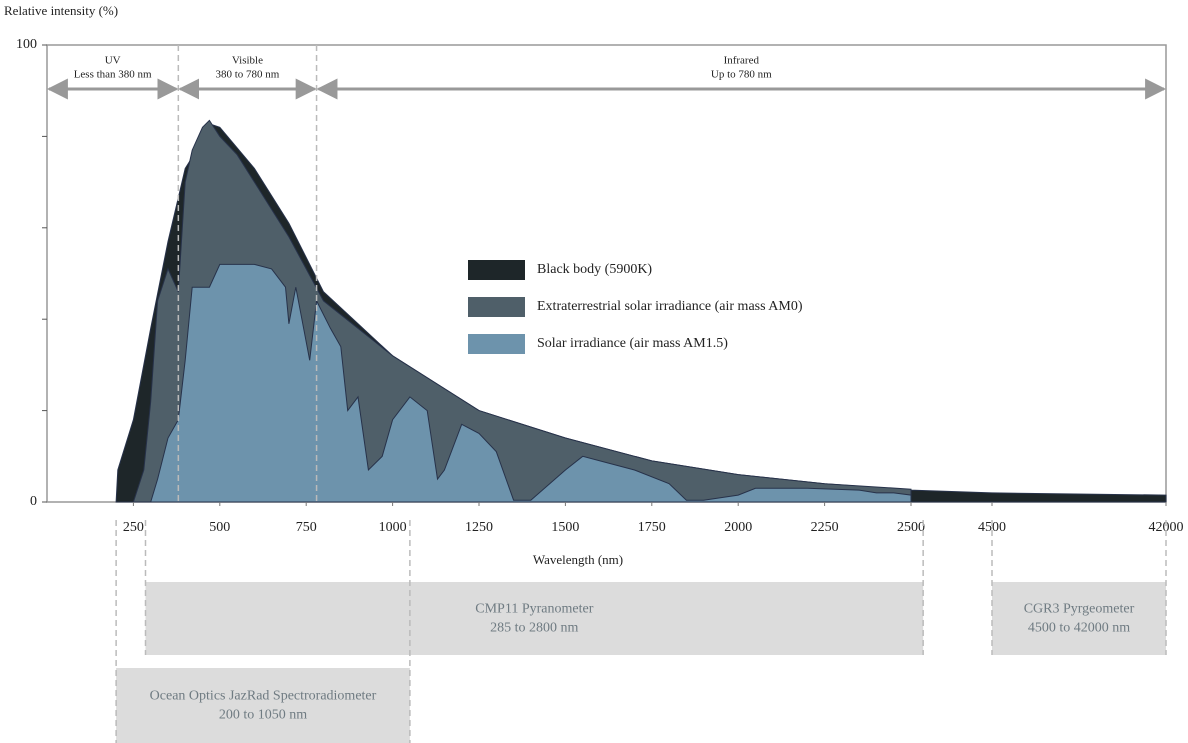  I want to click on instrument-name: CMP11 Pyranometer, so click(534, 609).